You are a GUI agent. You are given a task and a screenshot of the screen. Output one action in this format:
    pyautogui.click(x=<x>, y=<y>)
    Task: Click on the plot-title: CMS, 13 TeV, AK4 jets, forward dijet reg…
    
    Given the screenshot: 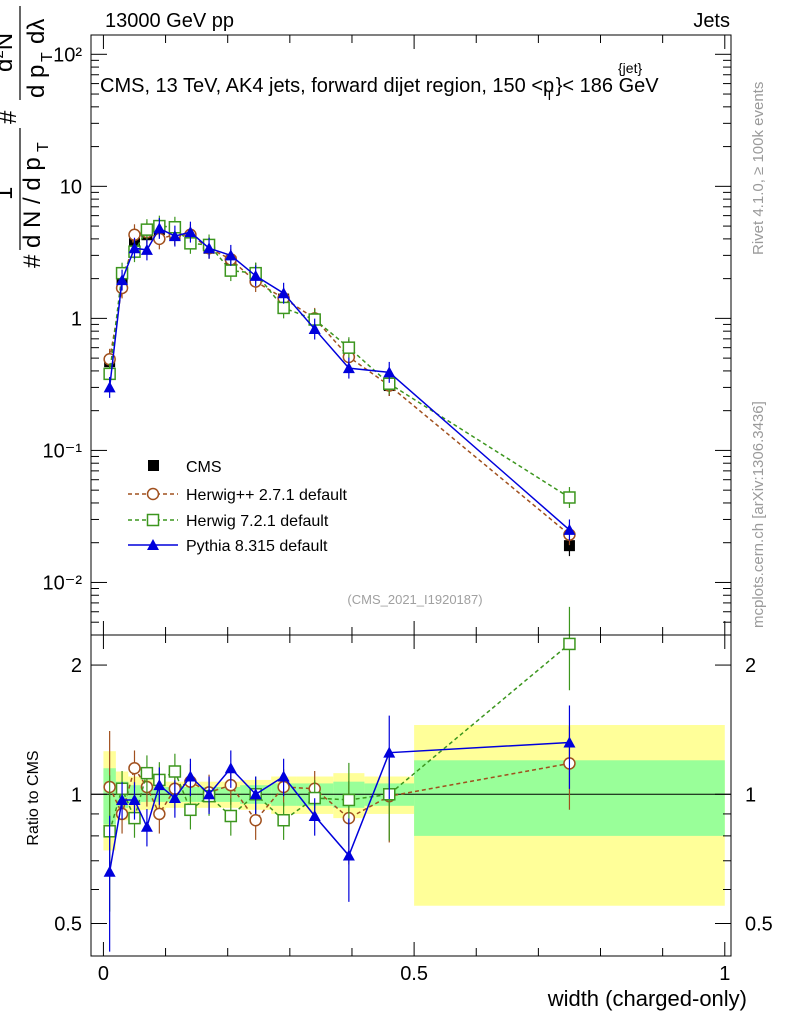 What is the action you would take?
    pyautogui.click(x=379, y=89)
    